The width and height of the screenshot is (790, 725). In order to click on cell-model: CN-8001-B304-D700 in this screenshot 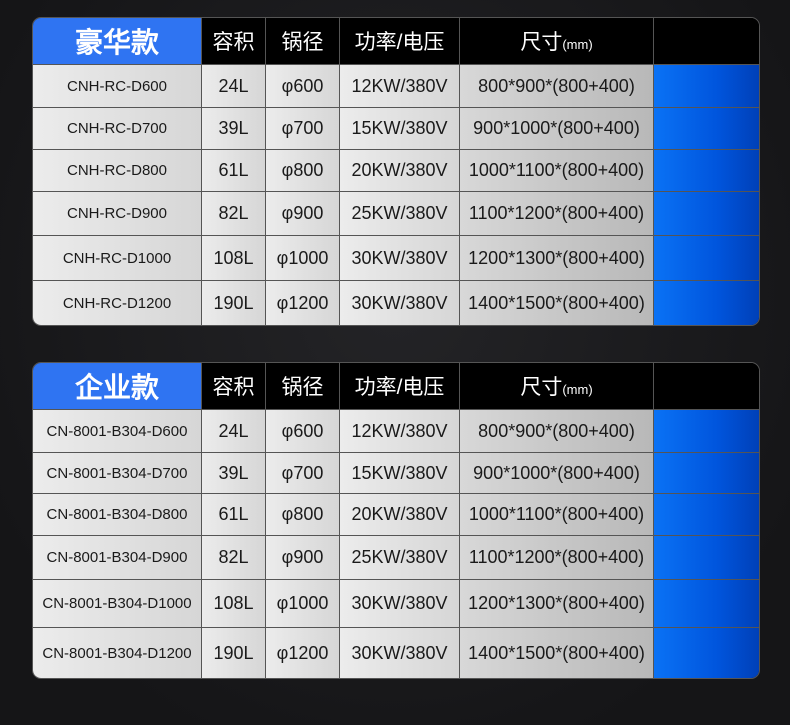, I will do `click(117, 473)`.